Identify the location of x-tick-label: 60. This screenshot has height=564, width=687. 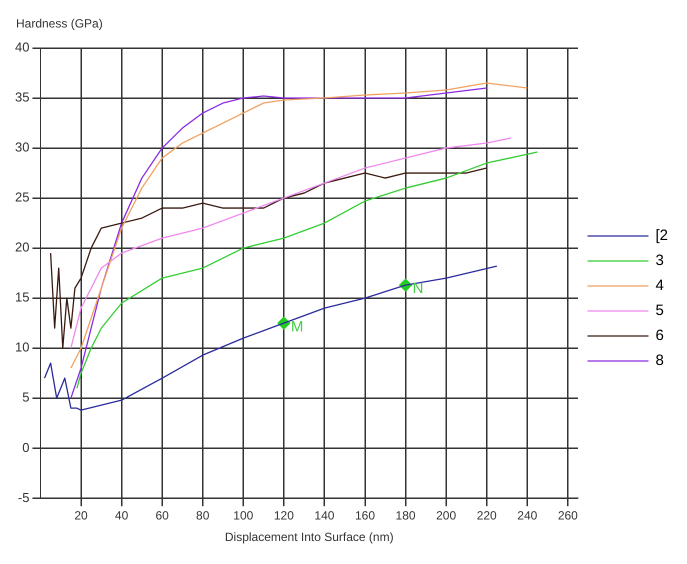
(162, 515).